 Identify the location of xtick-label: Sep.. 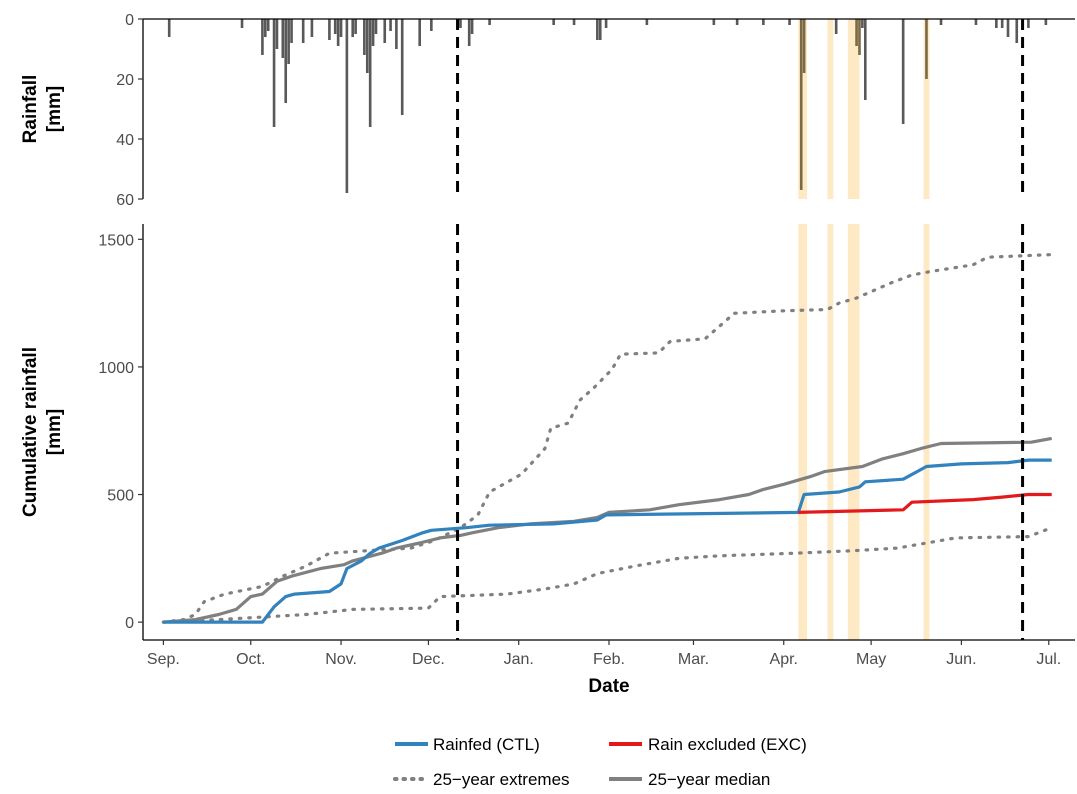
(163, 659).